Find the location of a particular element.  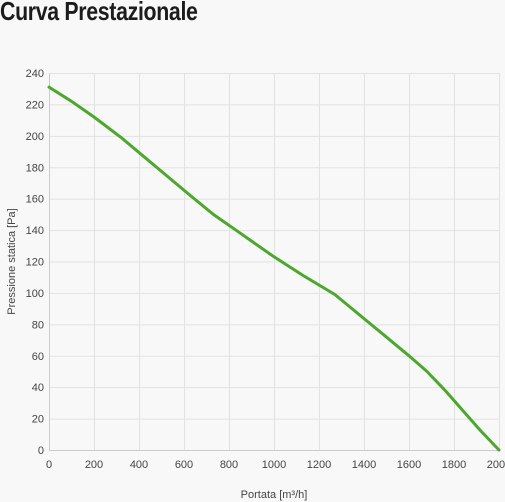

y-tick-label: 120 is located at coordinates (35, 263).